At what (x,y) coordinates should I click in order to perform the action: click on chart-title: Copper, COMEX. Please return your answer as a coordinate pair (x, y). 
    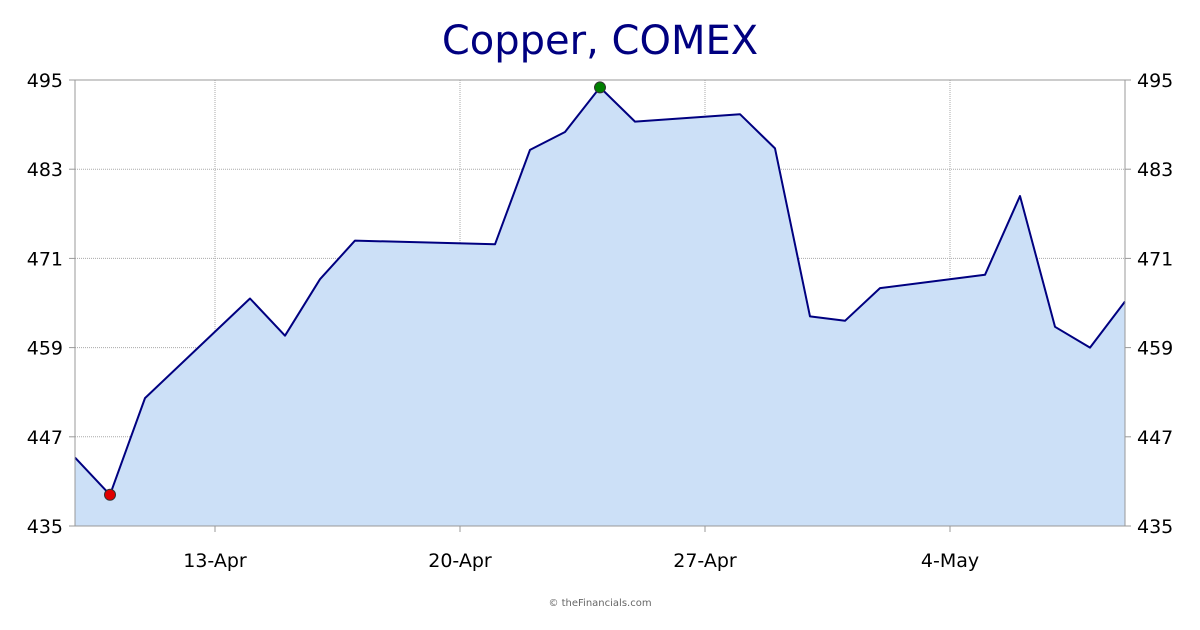
    Looking at the image, I should click on (600, 41).